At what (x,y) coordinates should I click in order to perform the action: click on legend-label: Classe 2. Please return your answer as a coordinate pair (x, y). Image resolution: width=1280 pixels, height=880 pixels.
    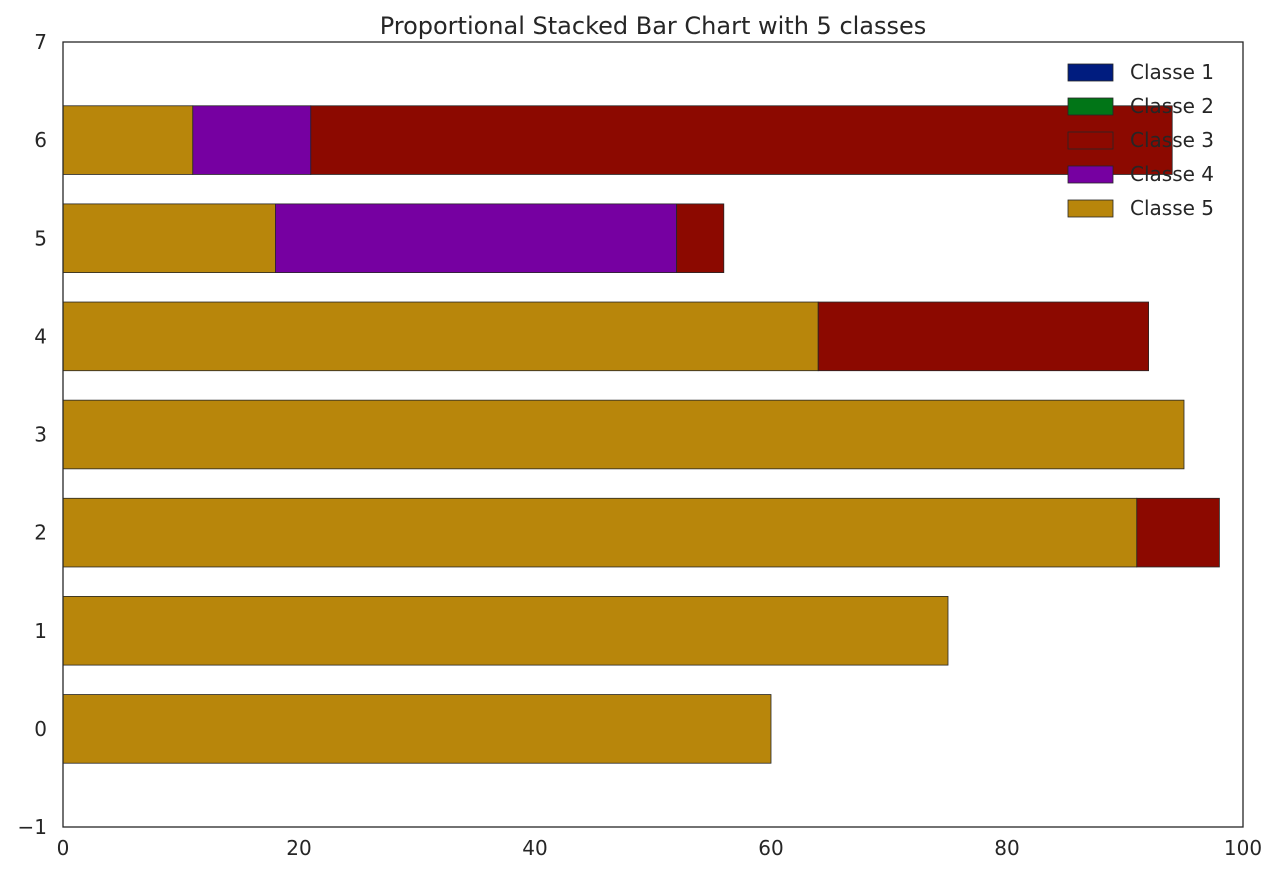
    Looking at the image, I should click on (1172, 106).